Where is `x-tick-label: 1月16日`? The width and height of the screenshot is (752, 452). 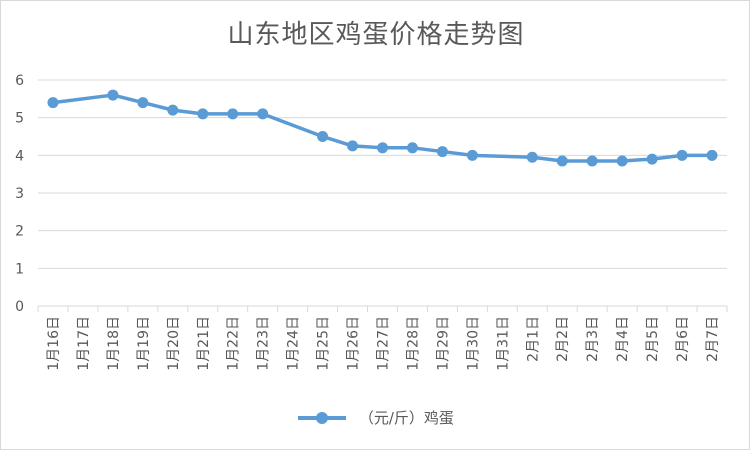
x-tick-label: 1月16日 is located at coordinates (54, 343).